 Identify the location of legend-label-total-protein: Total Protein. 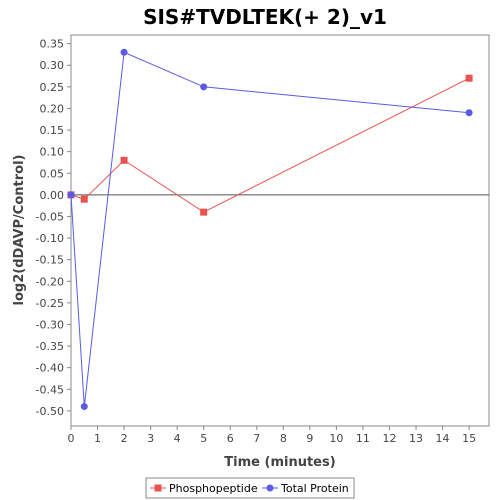
(314, 488).